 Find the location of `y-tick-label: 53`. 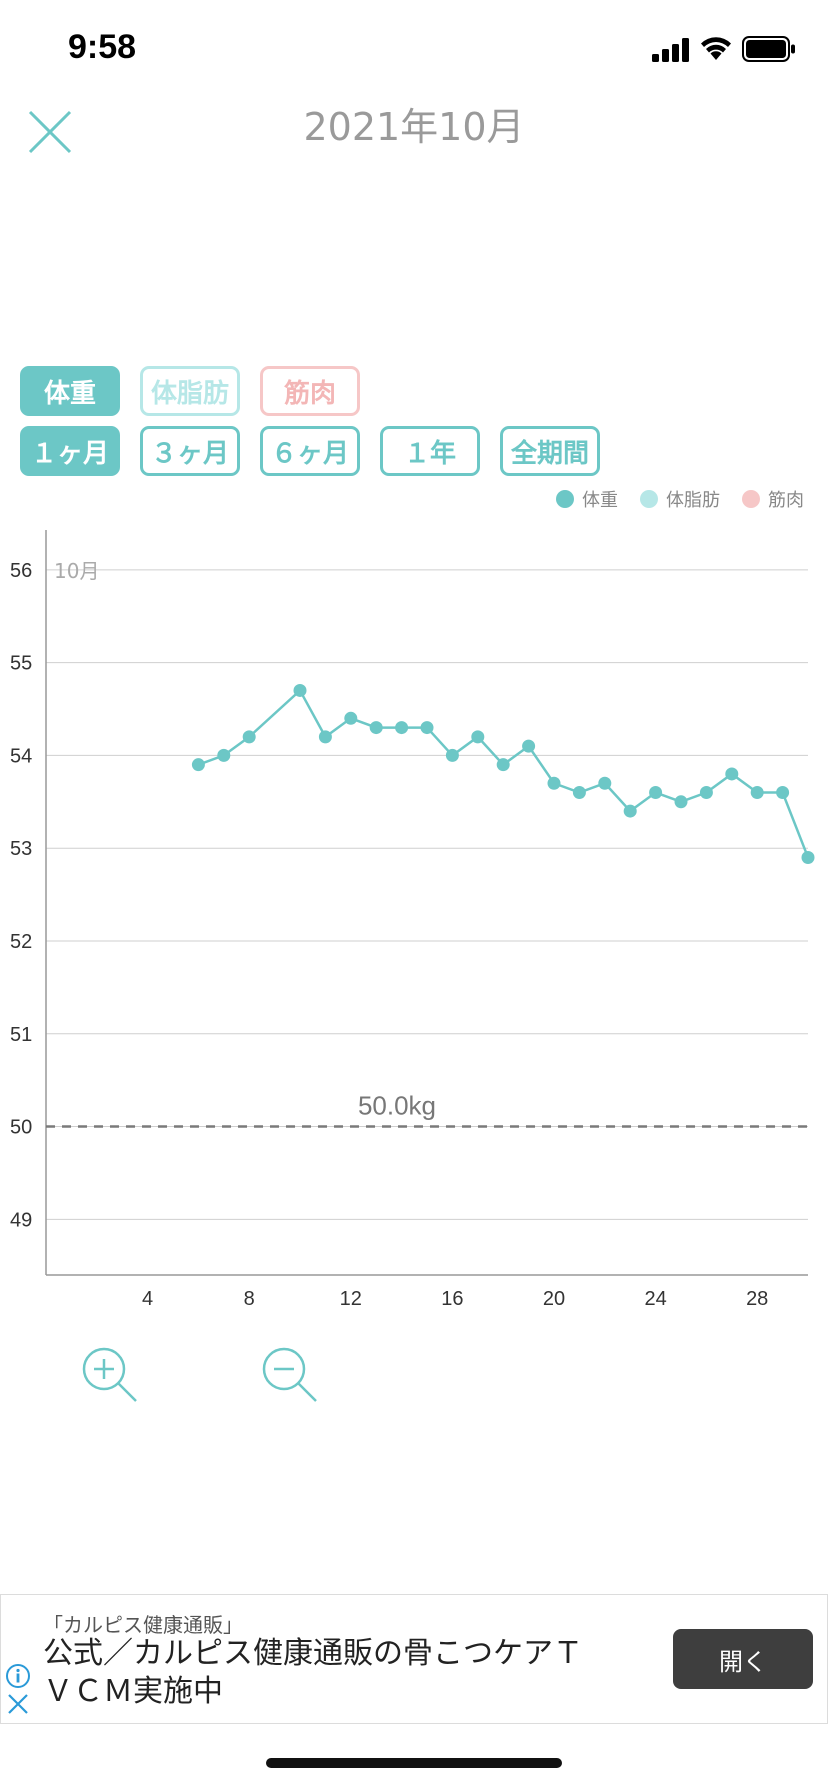

y-tick-label: 53 is located at coordinates (21, 849).